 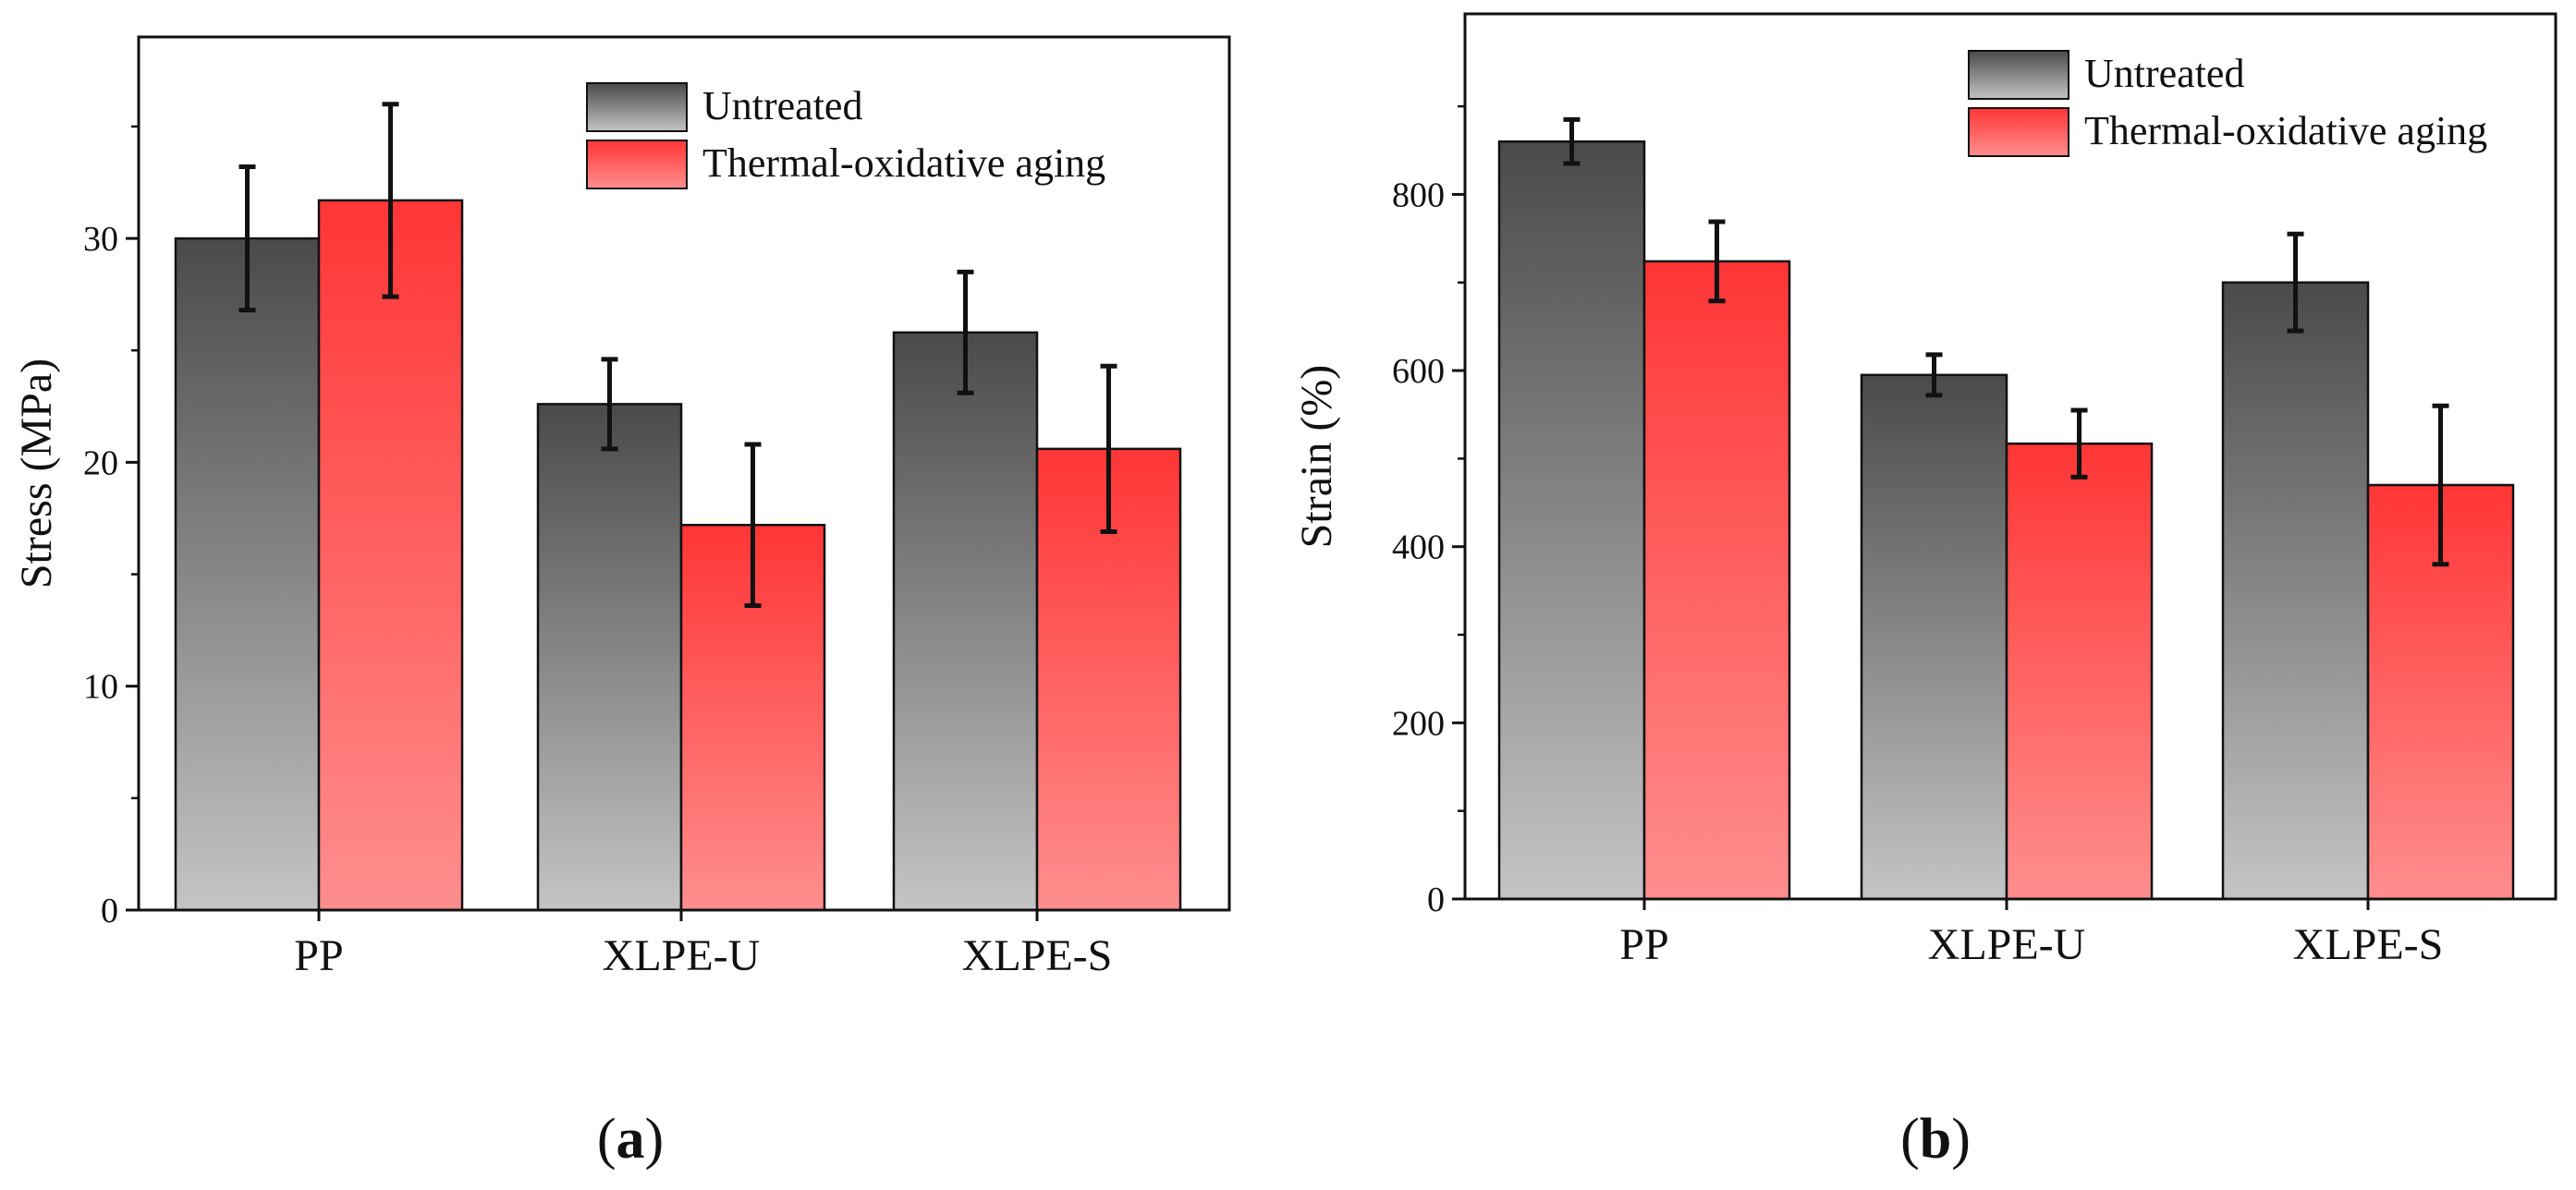 I want to click on x-category-label-b-xlpe-u: XLPE-U, so click(x=2007, y=944).